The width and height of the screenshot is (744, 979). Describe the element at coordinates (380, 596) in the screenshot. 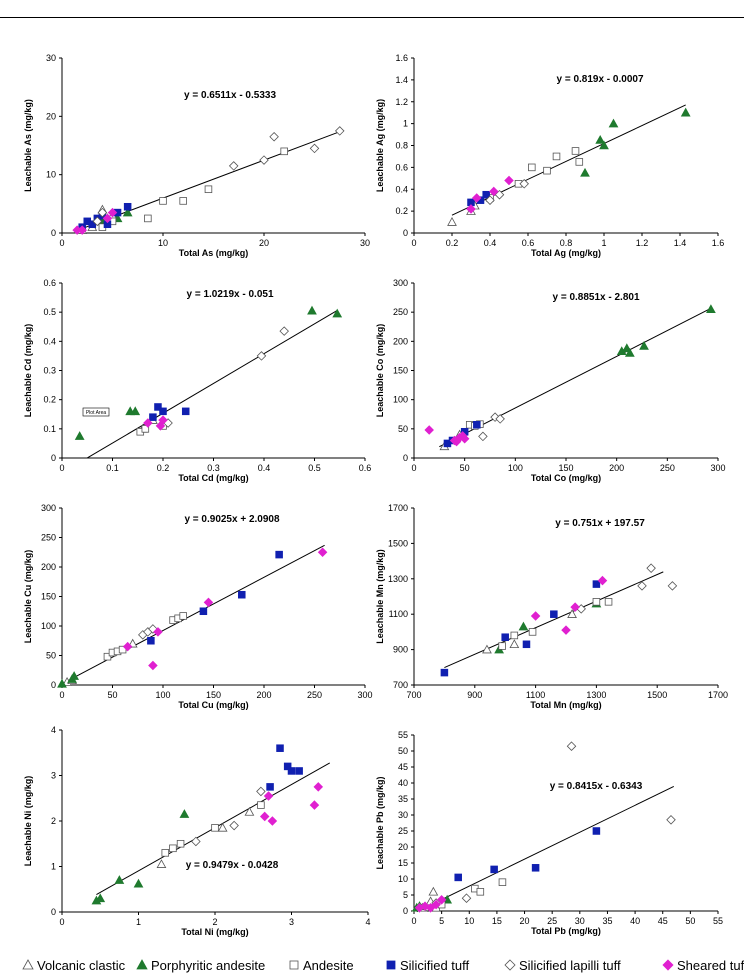

I see `y-axis-label: Leachable Mn (mg/kg)` at that location.